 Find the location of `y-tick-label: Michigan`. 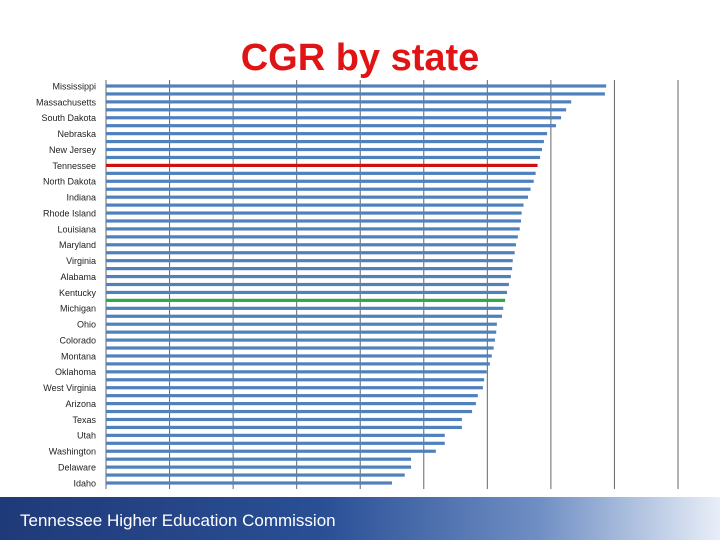

y-tick-label: Michigan is located at coordinates (78, 309).